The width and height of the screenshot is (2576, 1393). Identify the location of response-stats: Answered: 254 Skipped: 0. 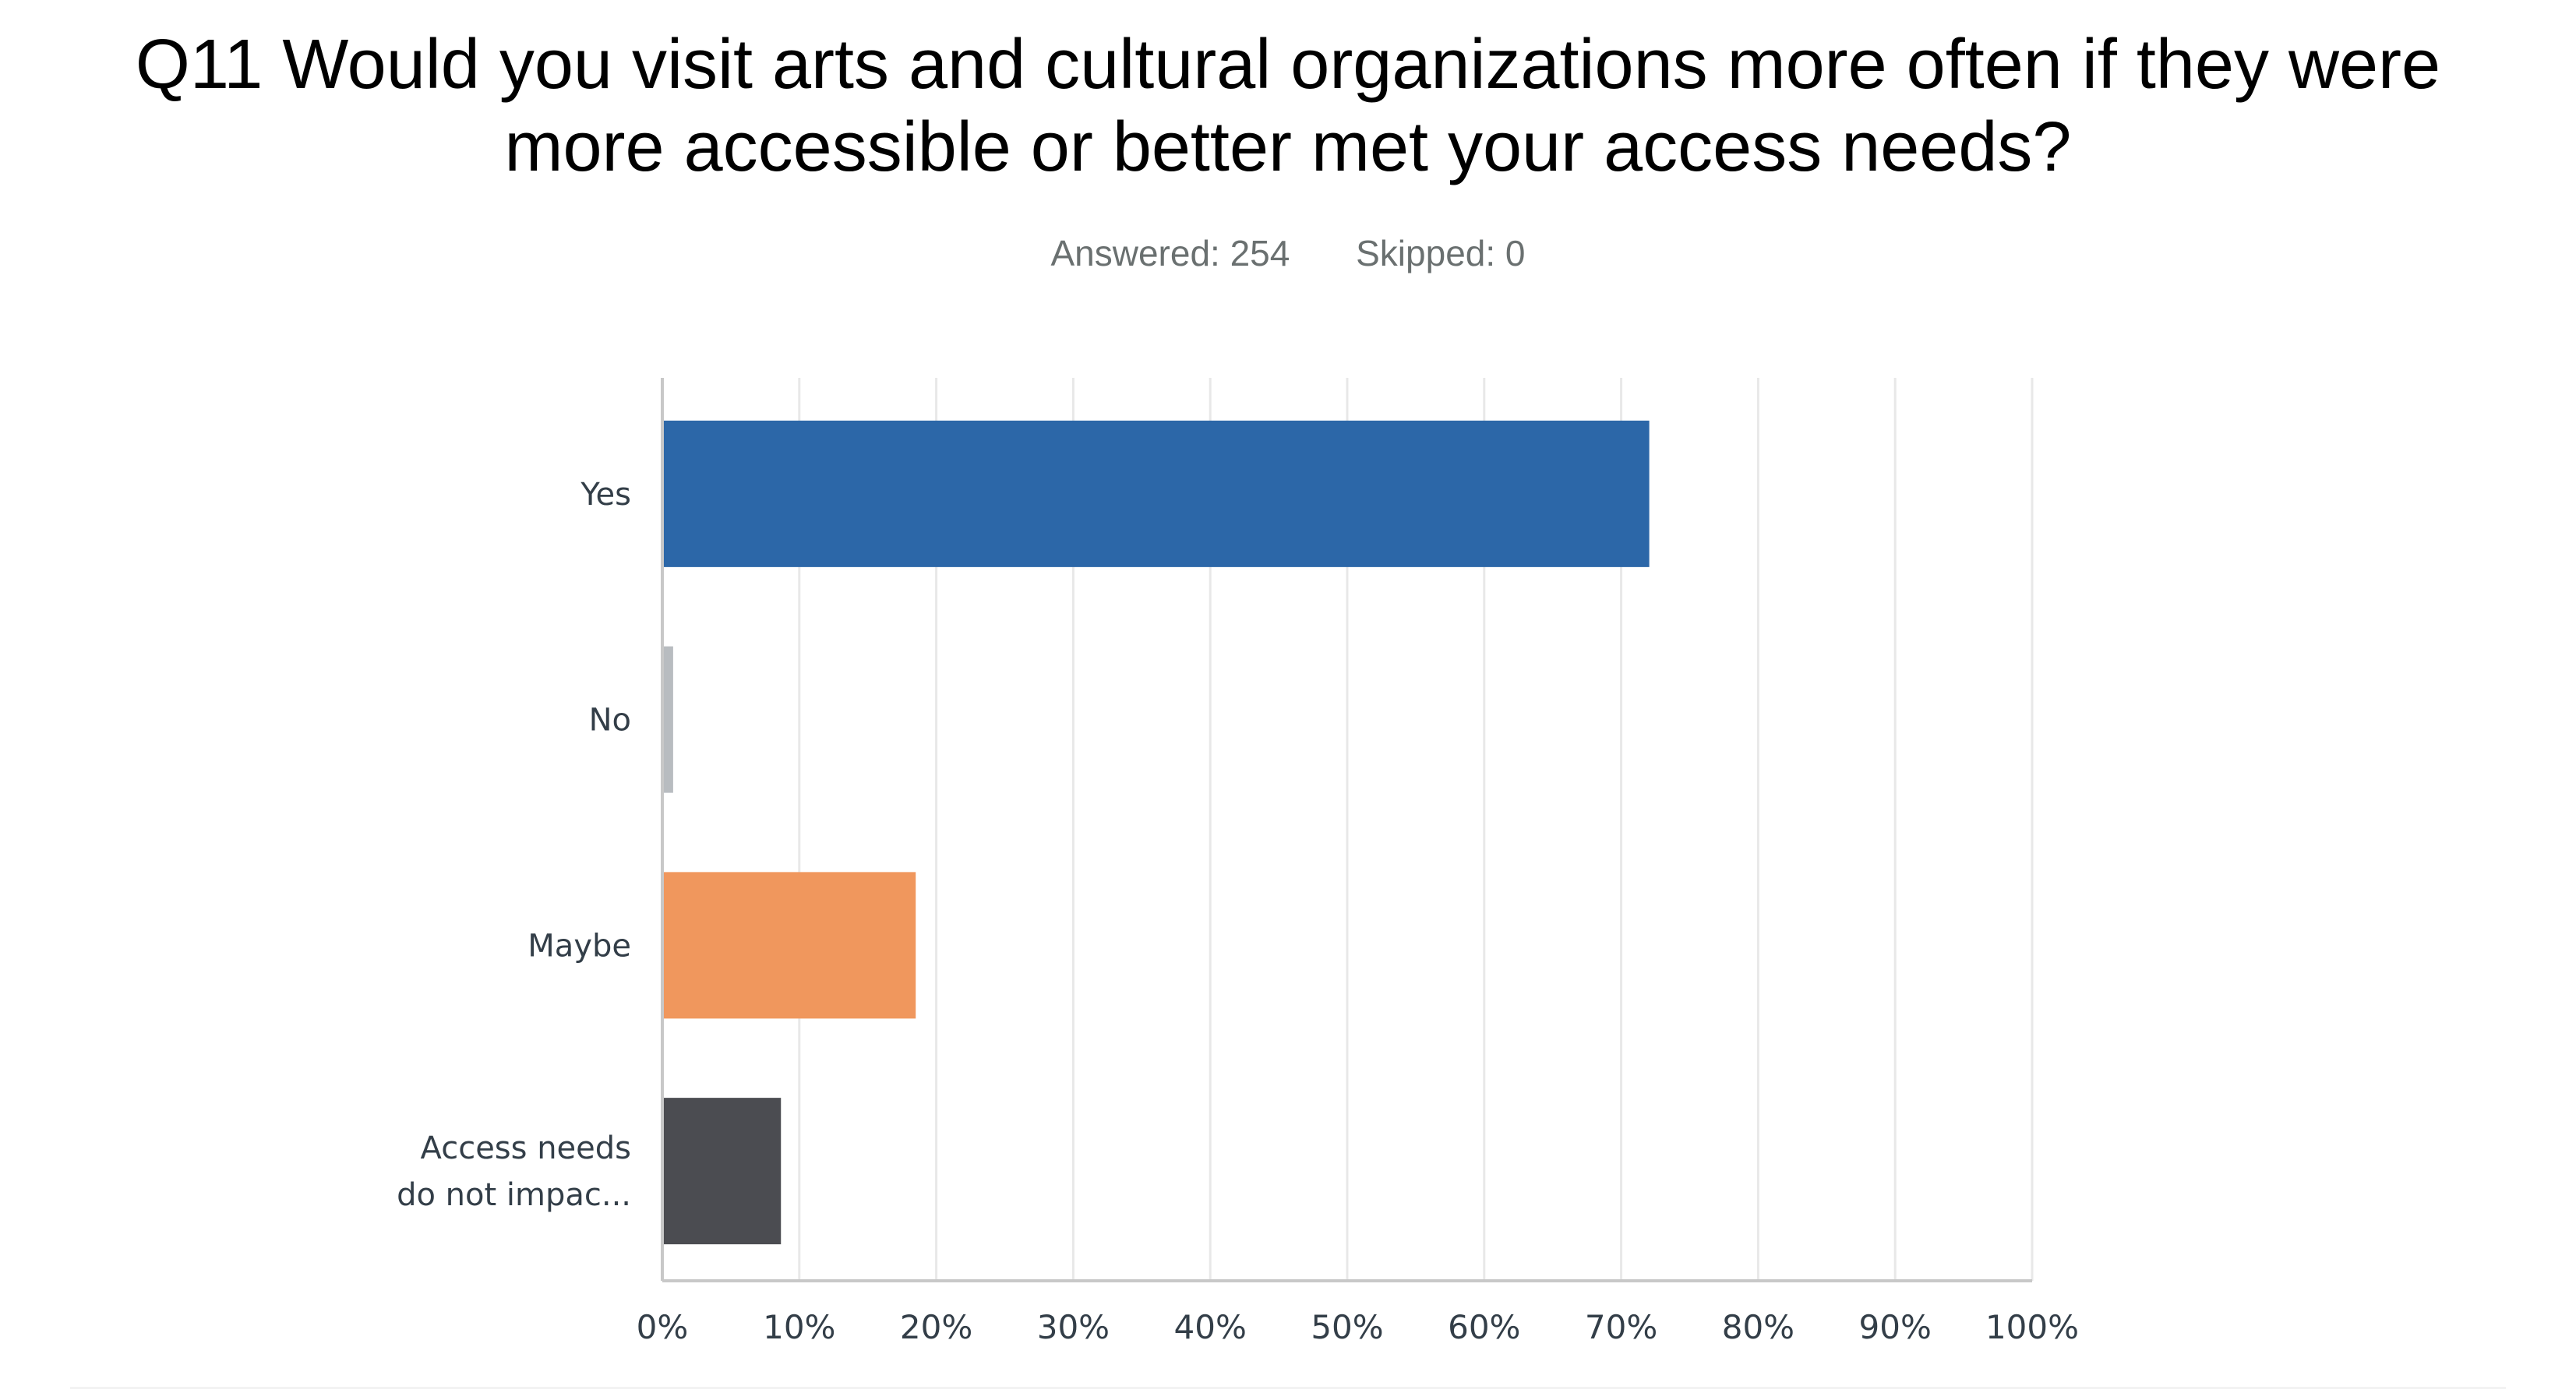
(1288, 253).